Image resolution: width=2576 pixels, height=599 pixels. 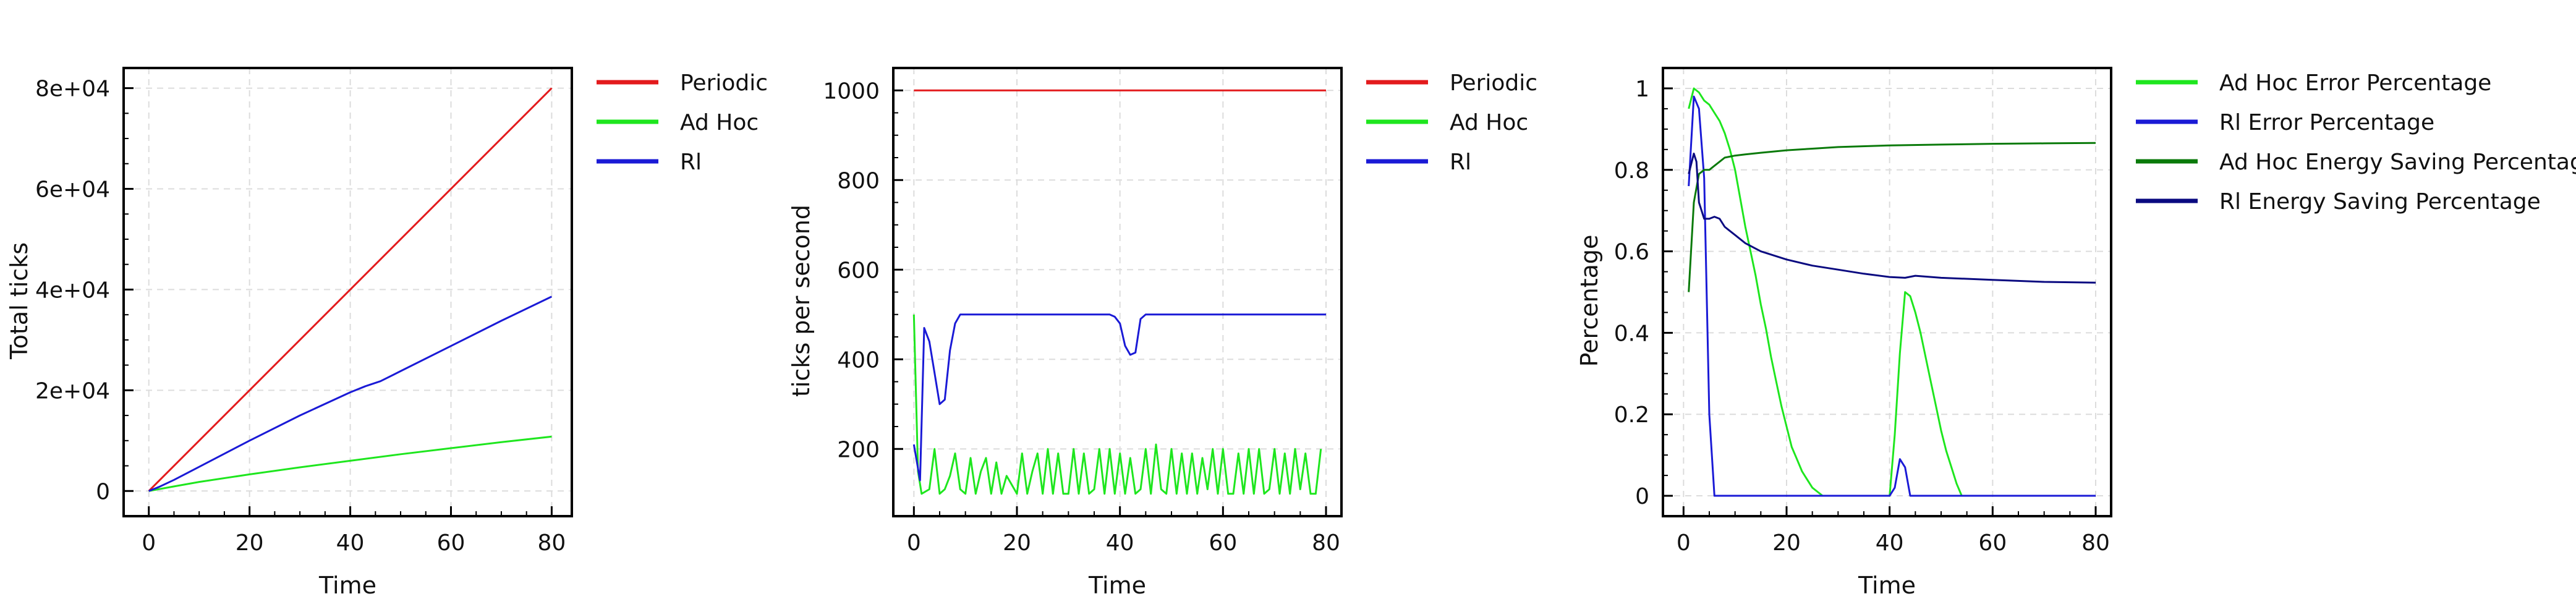 What do you see at coordinates (1631, 252) in the screenshot?
I see `y-tick-label: 0.6` at bounding box center [1631, 252].